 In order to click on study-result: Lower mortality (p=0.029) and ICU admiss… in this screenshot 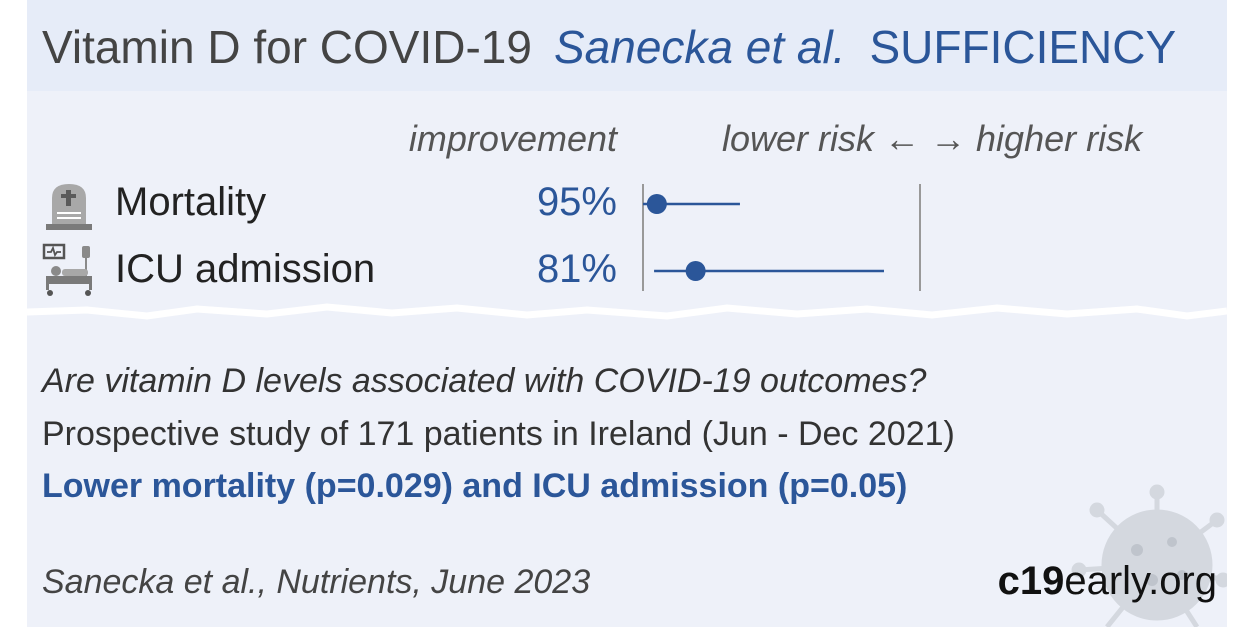, I will do `click(475, 486)`.